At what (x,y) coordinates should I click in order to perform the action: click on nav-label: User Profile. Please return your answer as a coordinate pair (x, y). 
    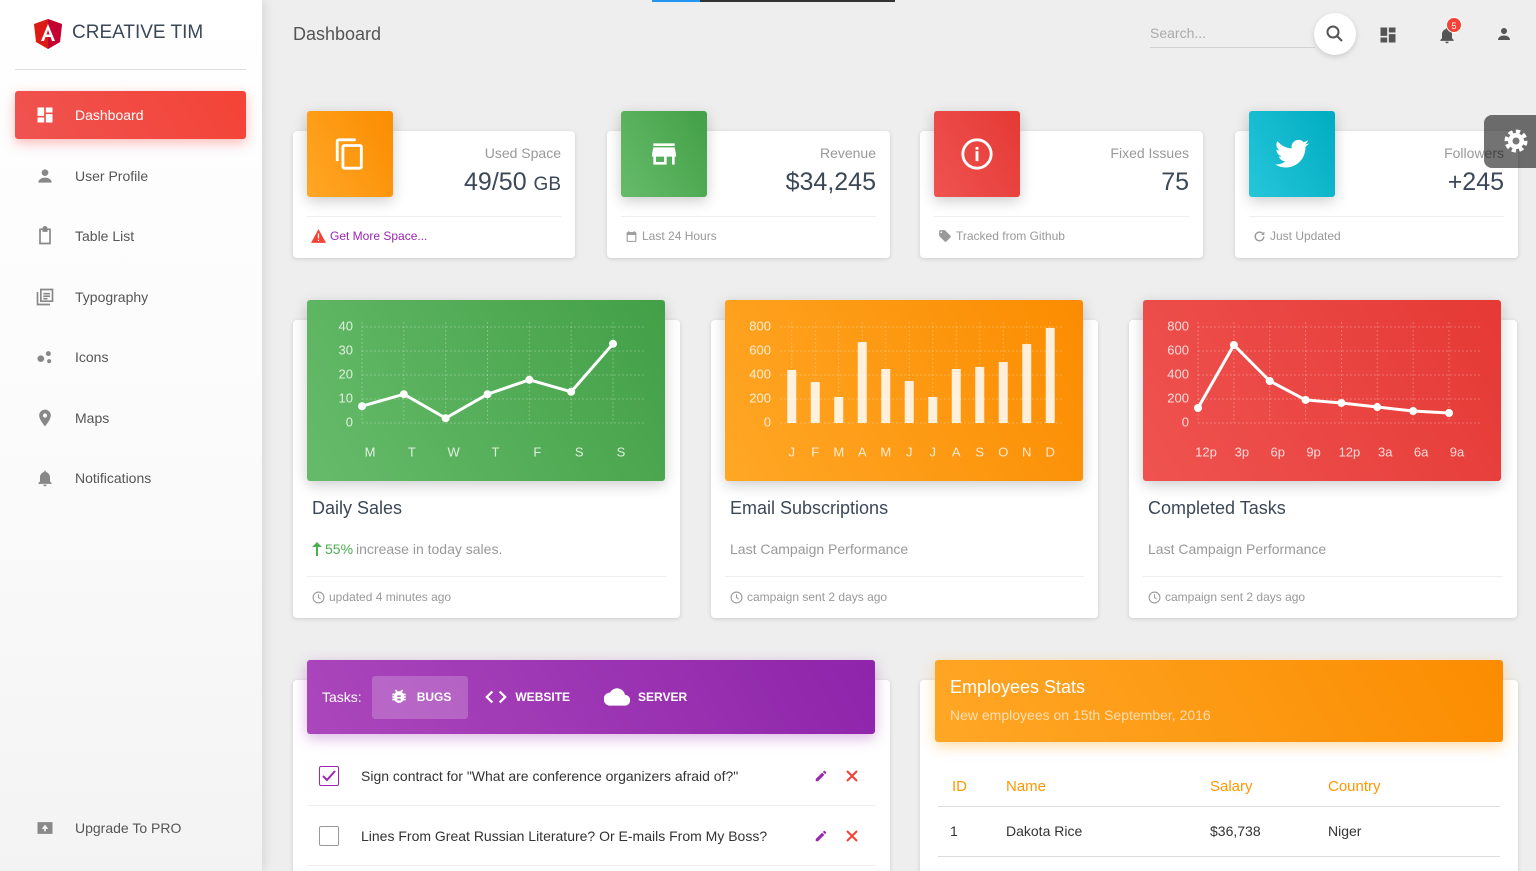
    Looking at the image, I should click on (112, 176).